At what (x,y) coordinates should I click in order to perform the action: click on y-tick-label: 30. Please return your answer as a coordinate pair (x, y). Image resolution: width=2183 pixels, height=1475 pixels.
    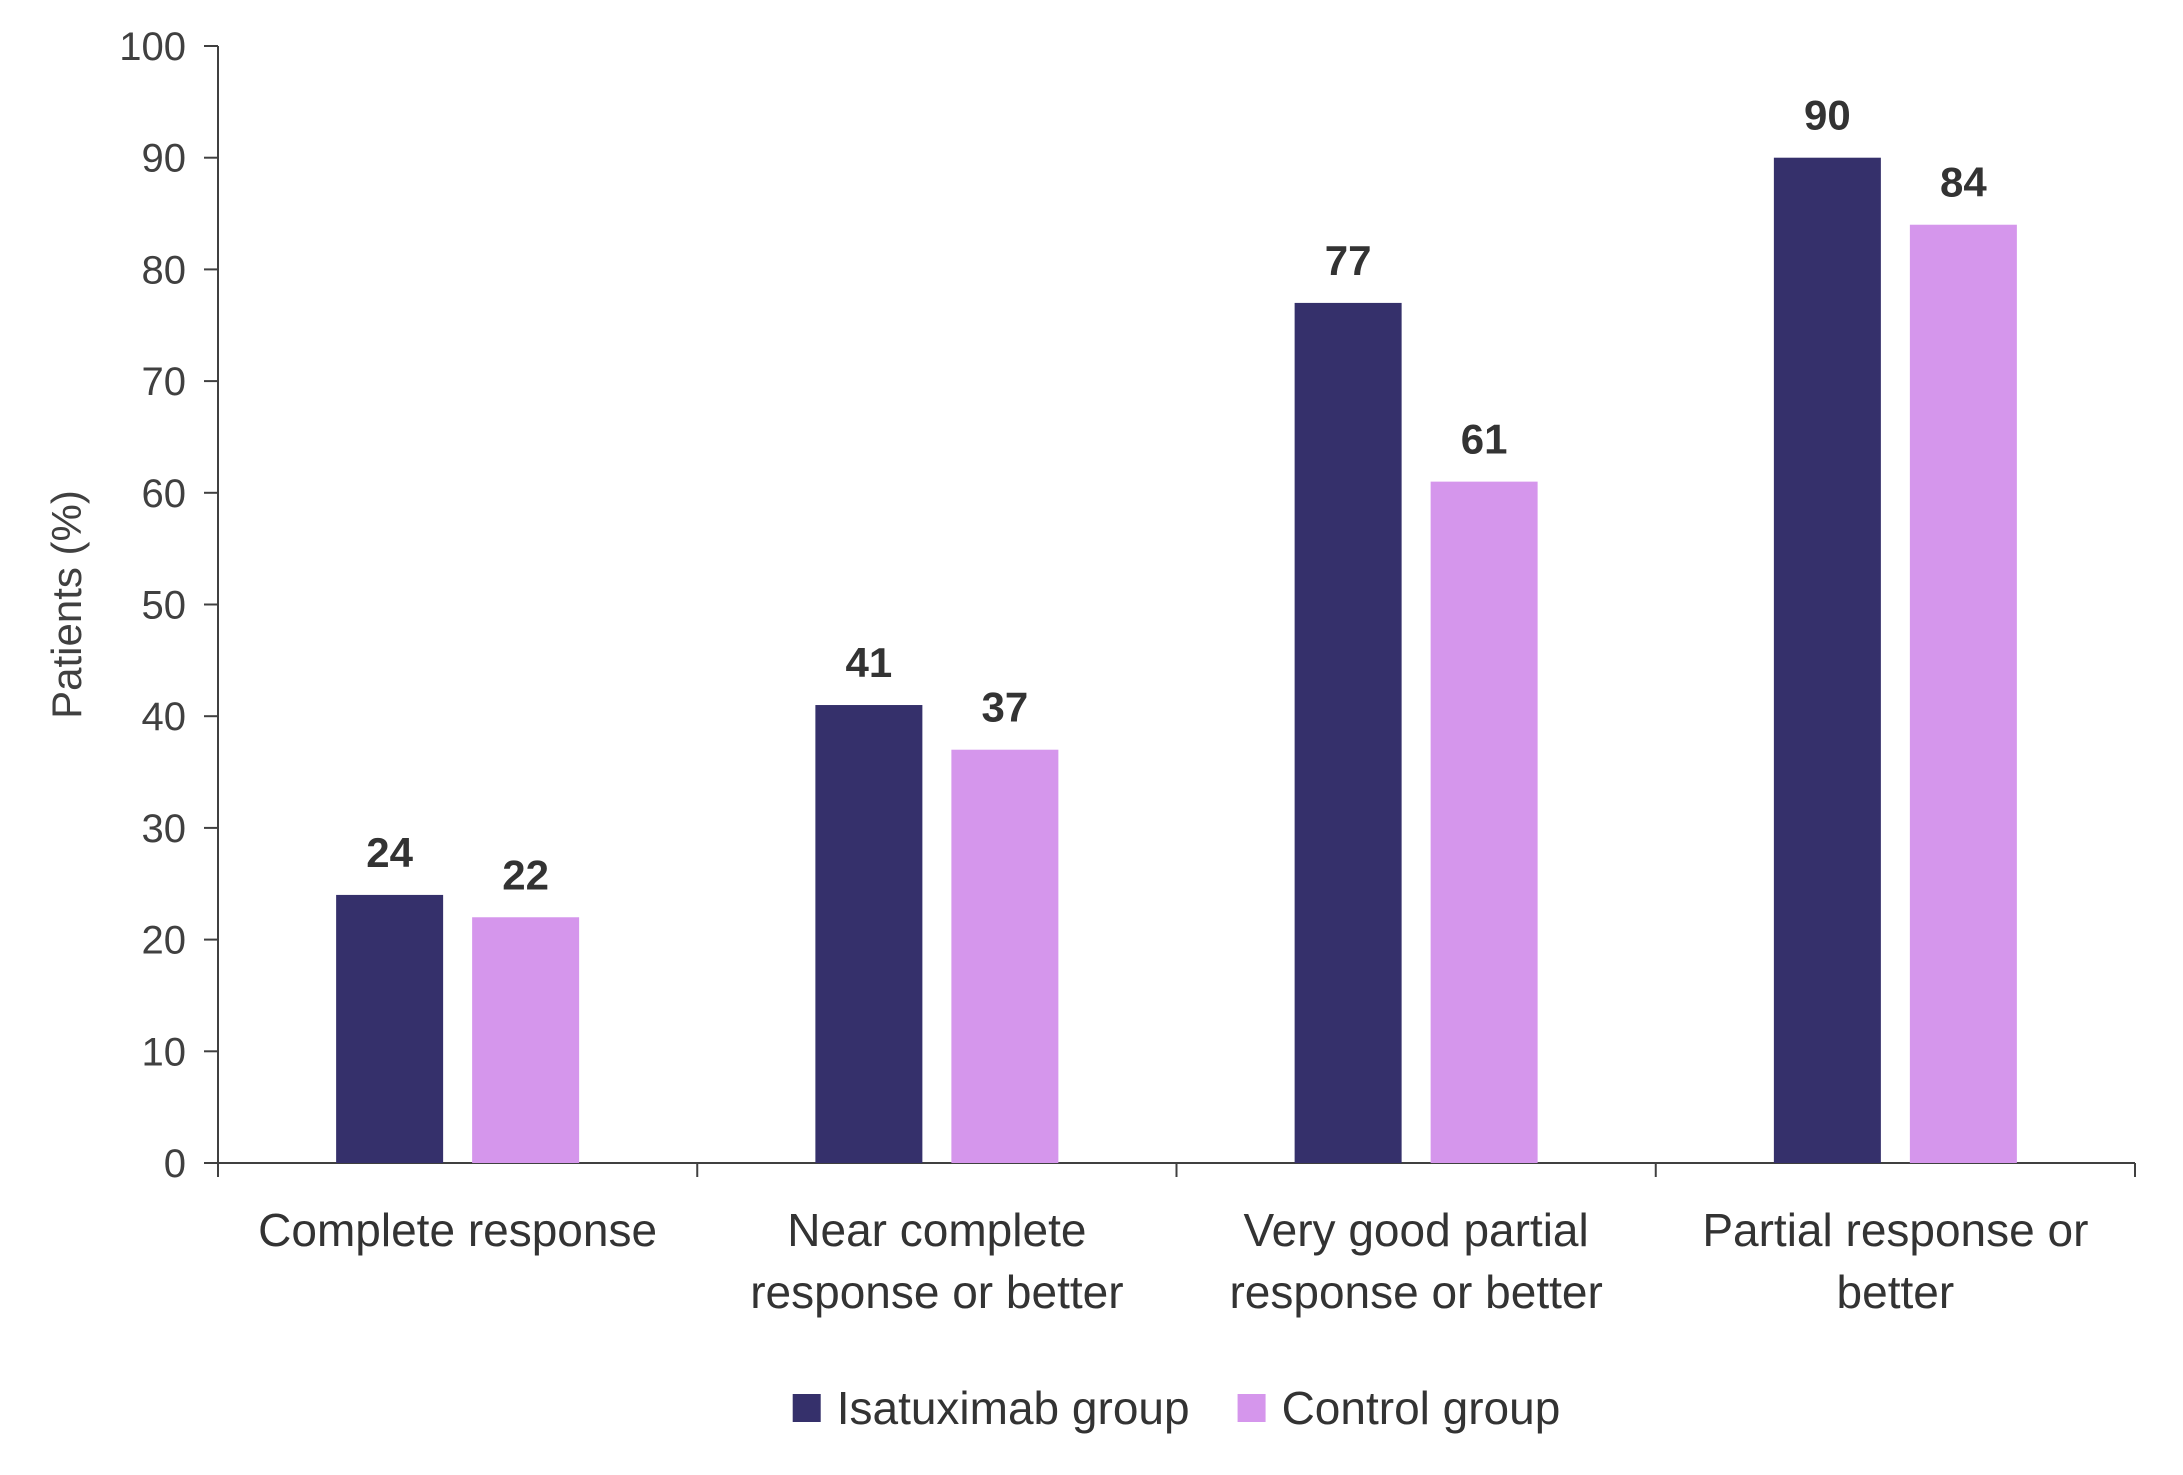
    Looking at the image, I should click on (164, 829).